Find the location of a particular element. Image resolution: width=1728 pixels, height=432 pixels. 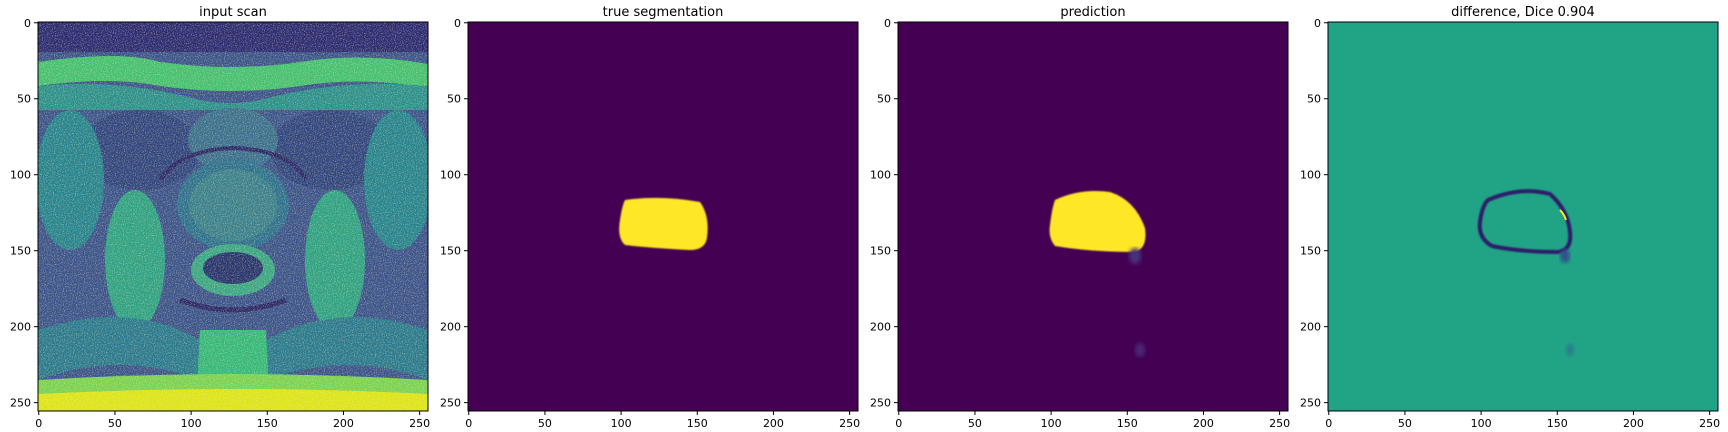

panel-title: prediction is located at coordinates (1092, 12).